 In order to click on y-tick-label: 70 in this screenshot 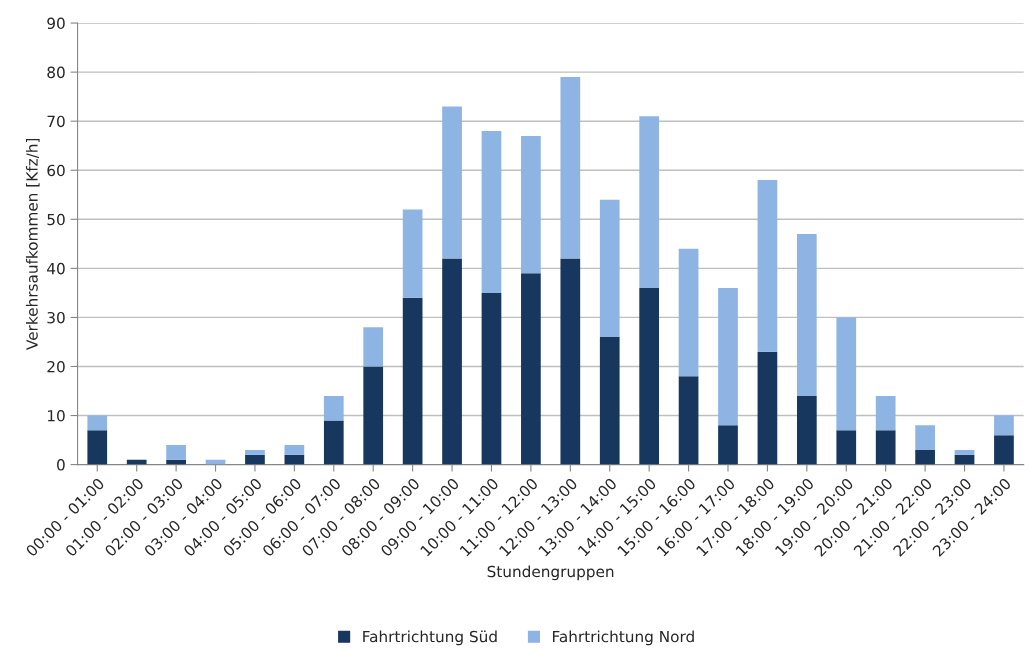, I will do `click(56, 121)`.